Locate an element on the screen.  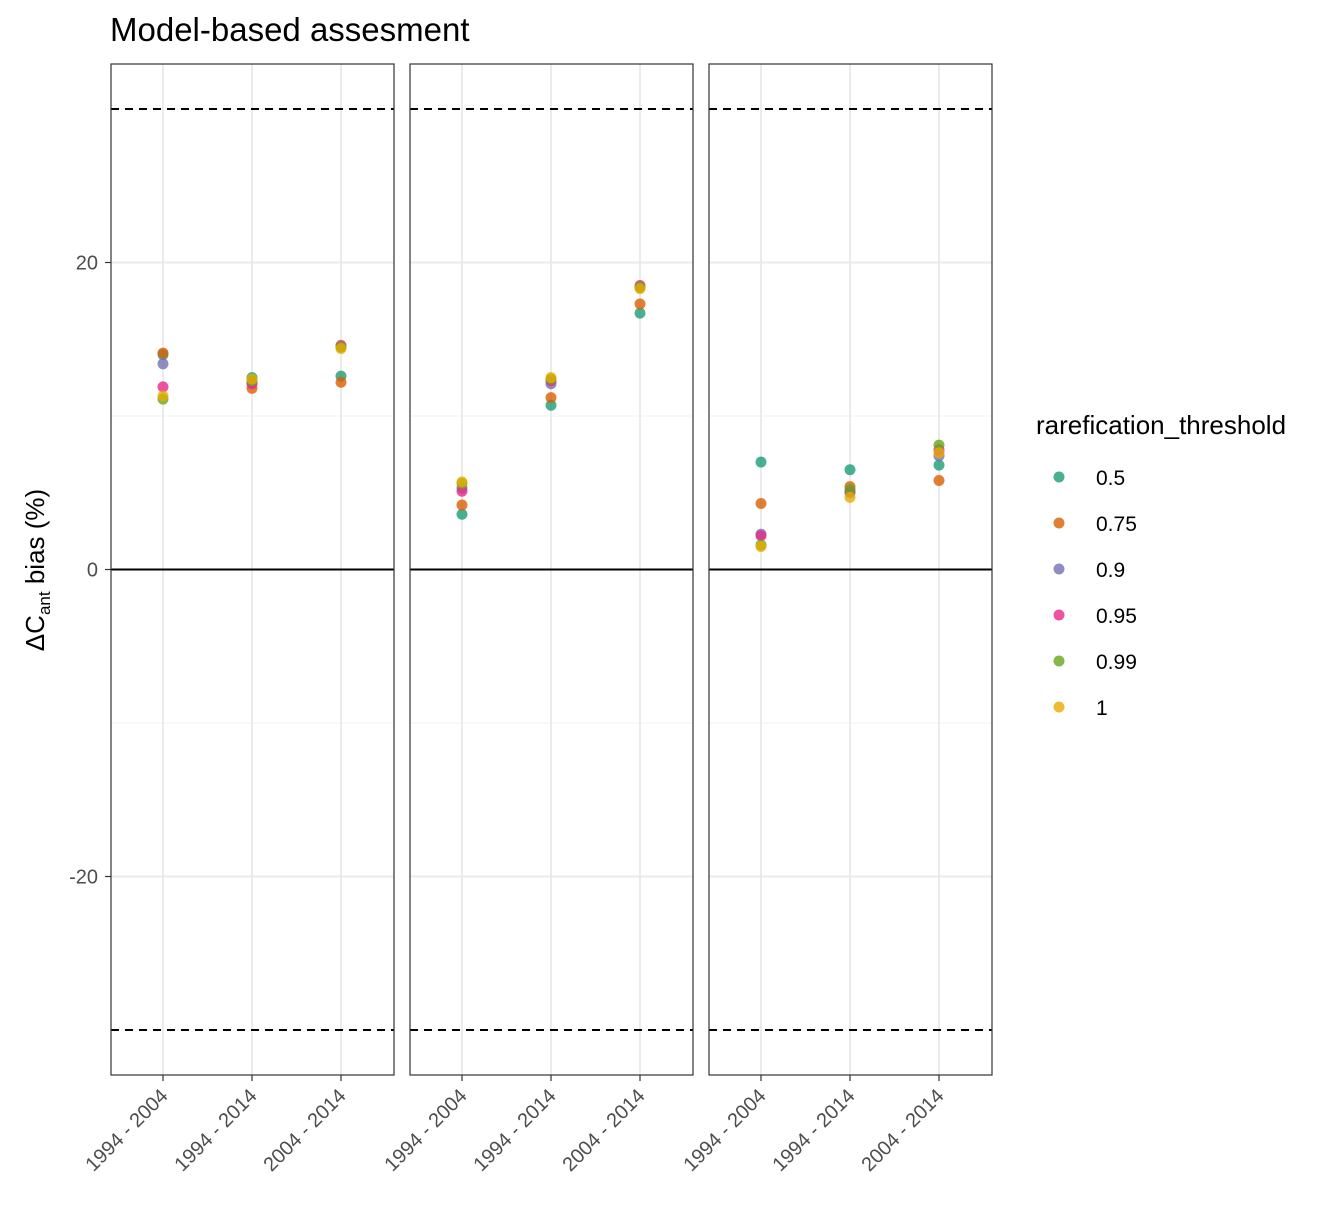
y-axis-label-subscript: ant is located at coordinates (44, 603).